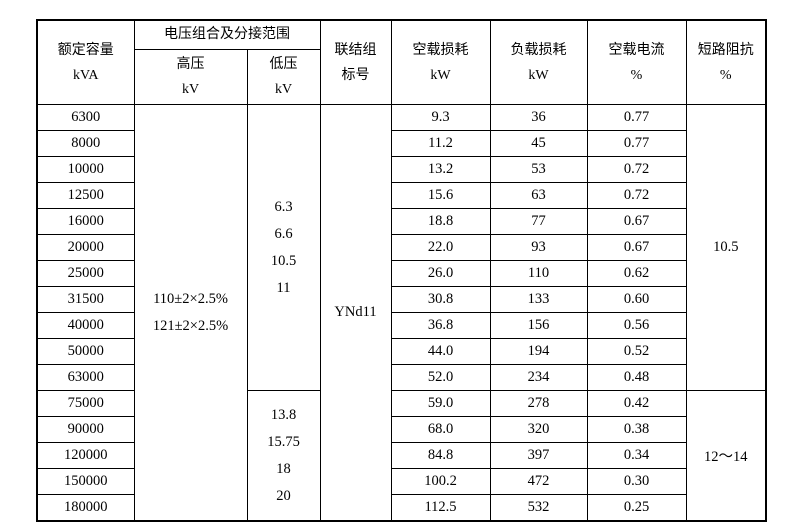  Describe the element at coordinates (85, 377) in the screenshot. I see `capacity-cell: 63000` at that location.